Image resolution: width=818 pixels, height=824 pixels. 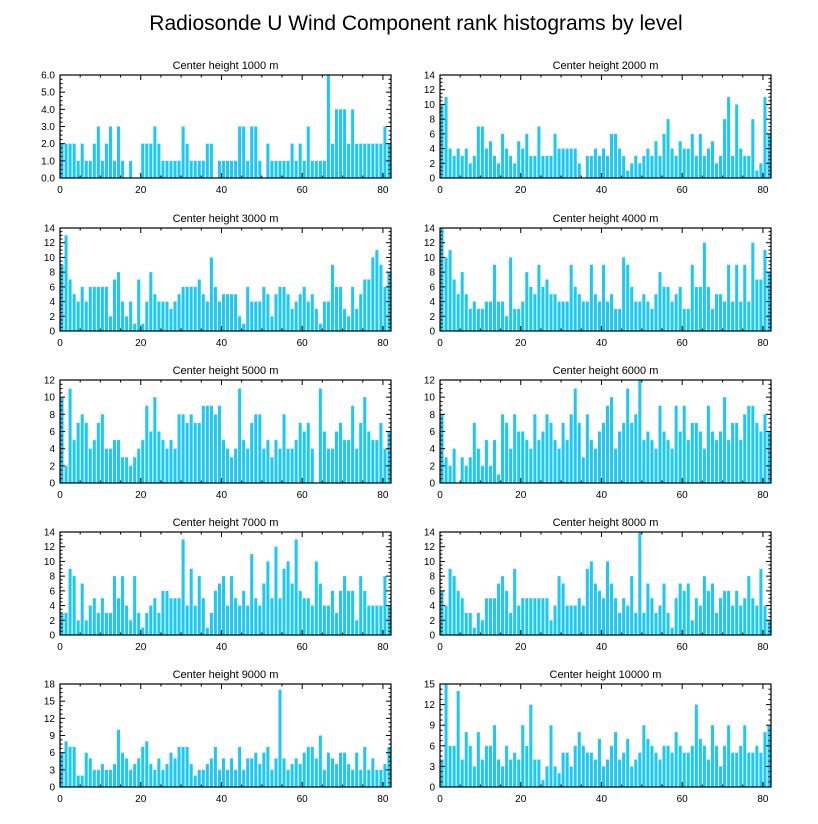 I want to click on x-tick-label: 40, so click(x=222, y=647).